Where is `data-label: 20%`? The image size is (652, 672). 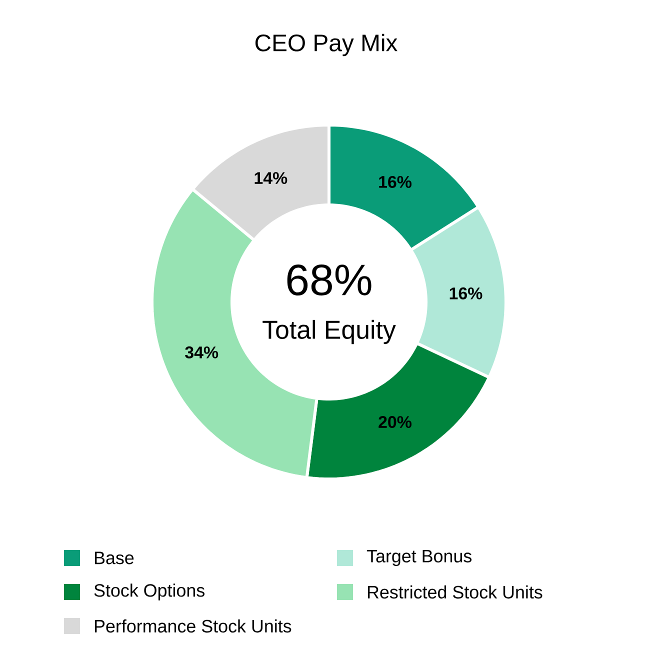 data-label: 20% is located at coordinates (395, 422).